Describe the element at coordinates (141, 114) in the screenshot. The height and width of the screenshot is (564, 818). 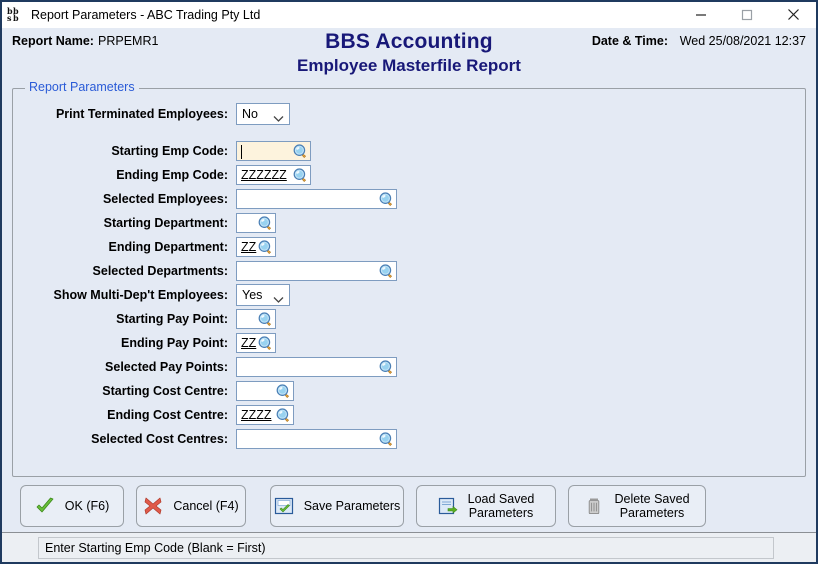
I see `parameter-label: Print Terminated Employees:` at that location.